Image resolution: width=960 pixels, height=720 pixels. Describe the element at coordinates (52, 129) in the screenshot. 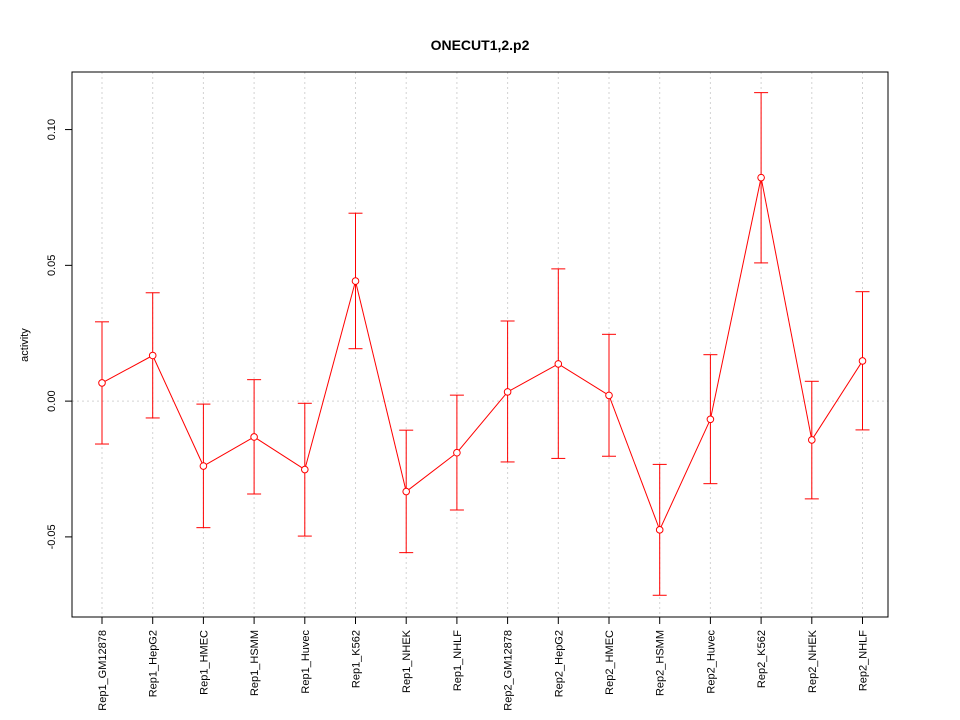

I see `y-tick-label: 0.10` at that location.